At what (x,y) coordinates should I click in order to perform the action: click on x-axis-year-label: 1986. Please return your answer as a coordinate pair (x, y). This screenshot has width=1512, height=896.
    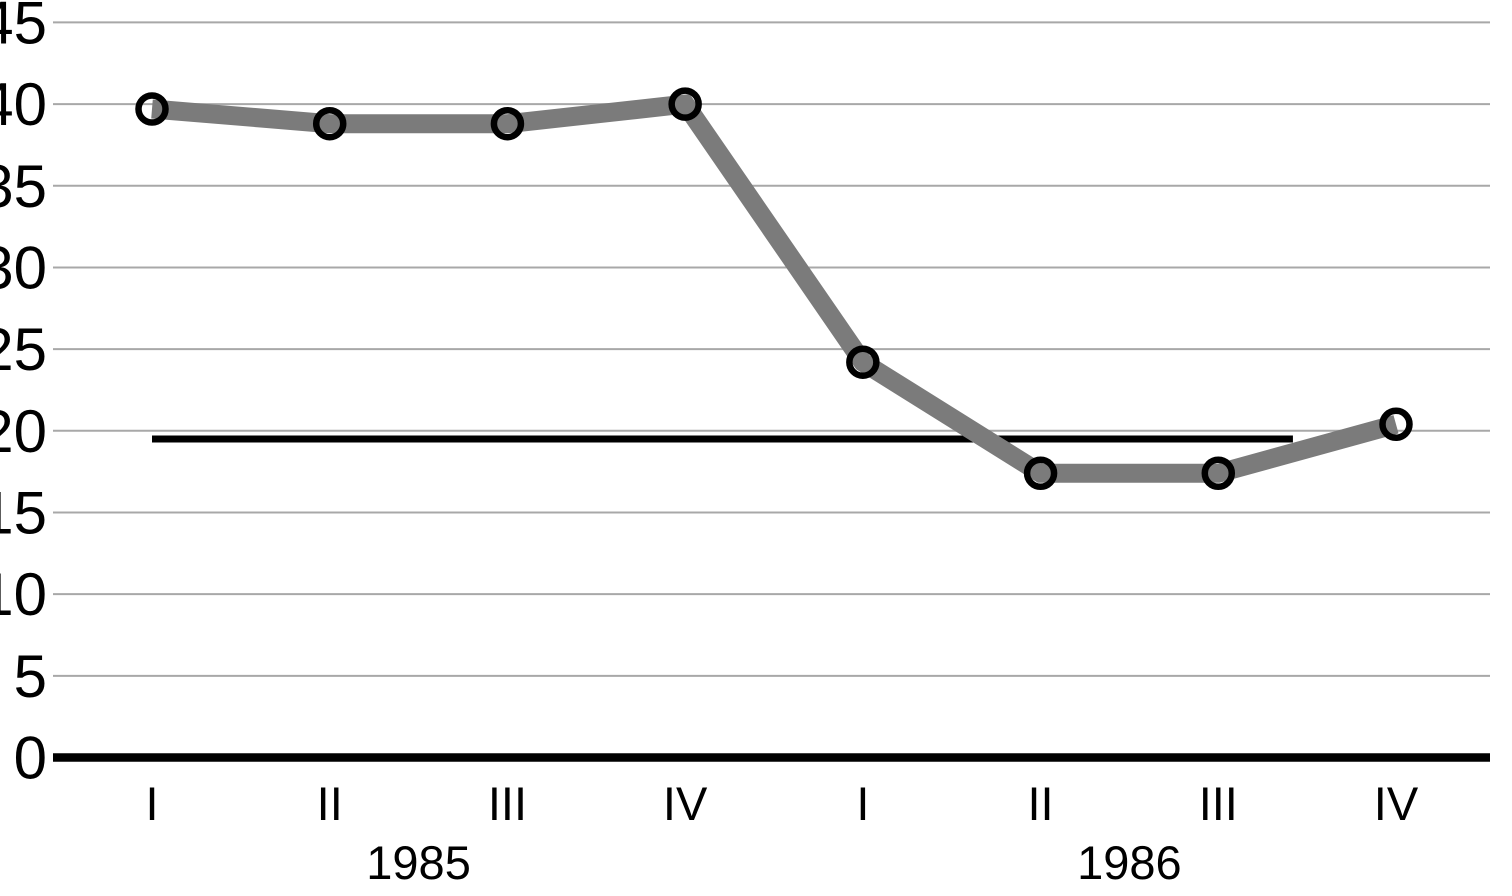
    Looking at the image, I should click on (1129, 862).